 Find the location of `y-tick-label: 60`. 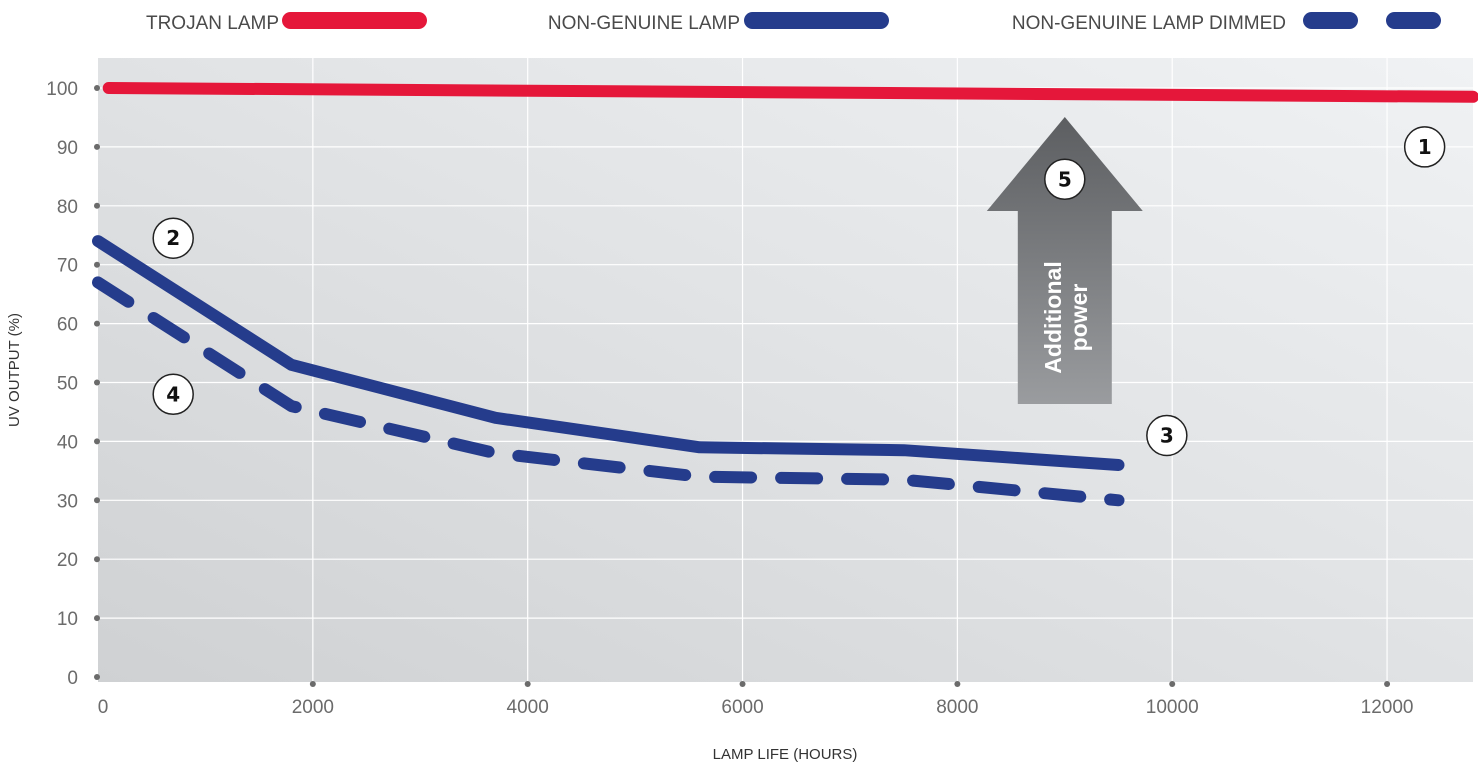

y-tick-label: 60 is located at coordinates (67, 325).